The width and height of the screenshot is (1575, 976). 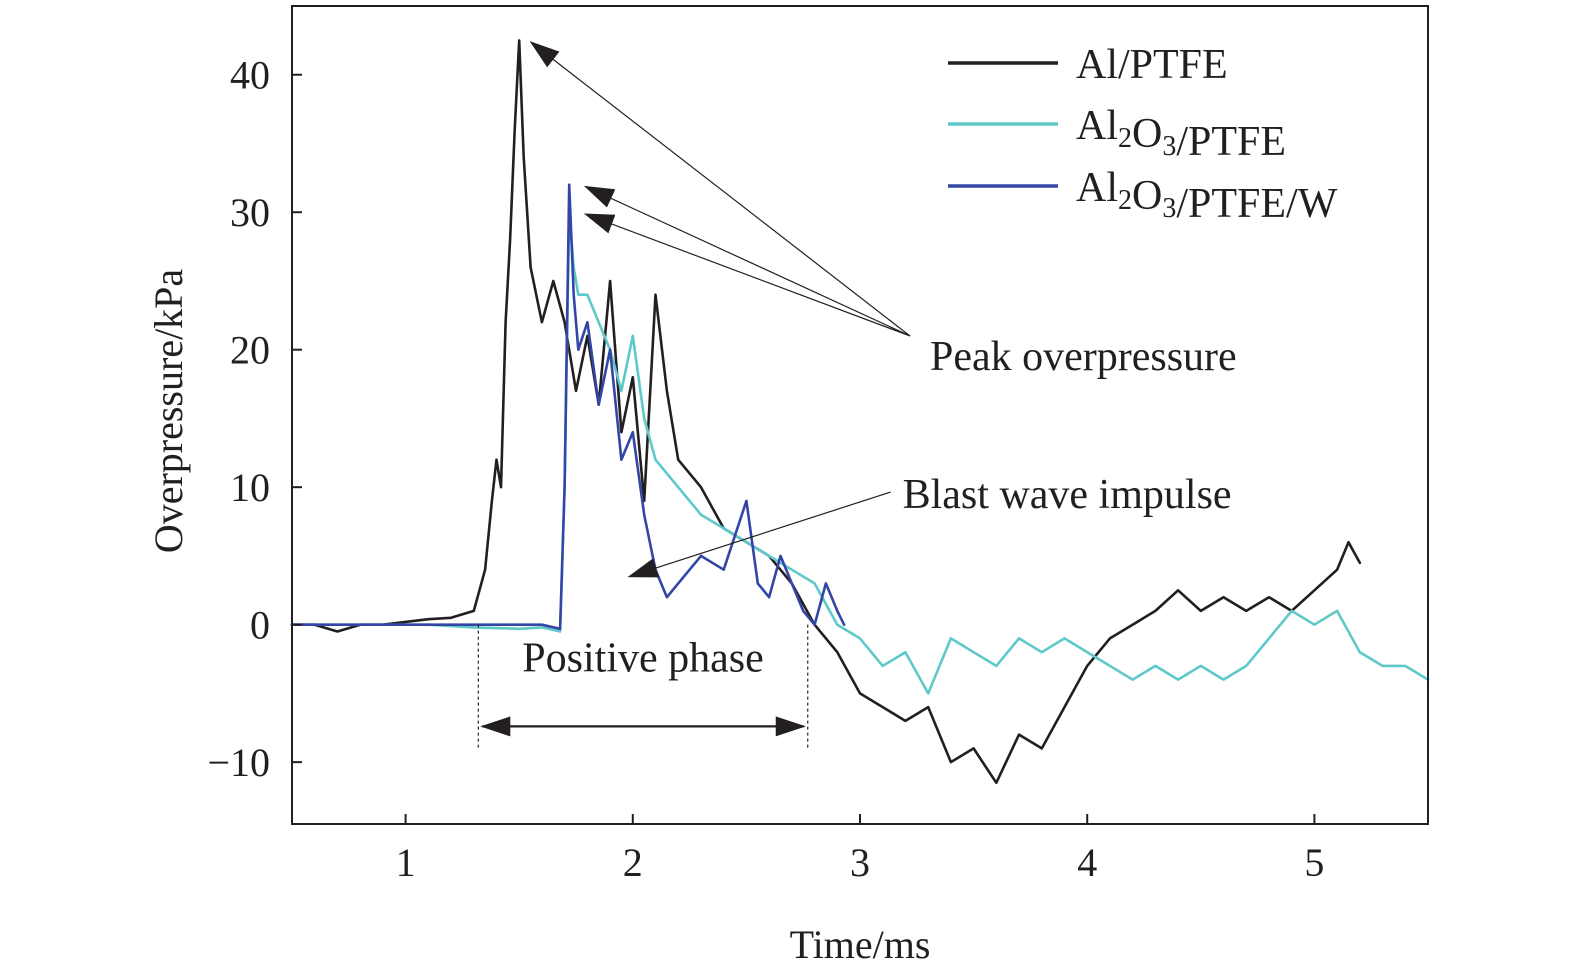 I want to click on x-tick-label: 4, so click(x=1087, y=862).